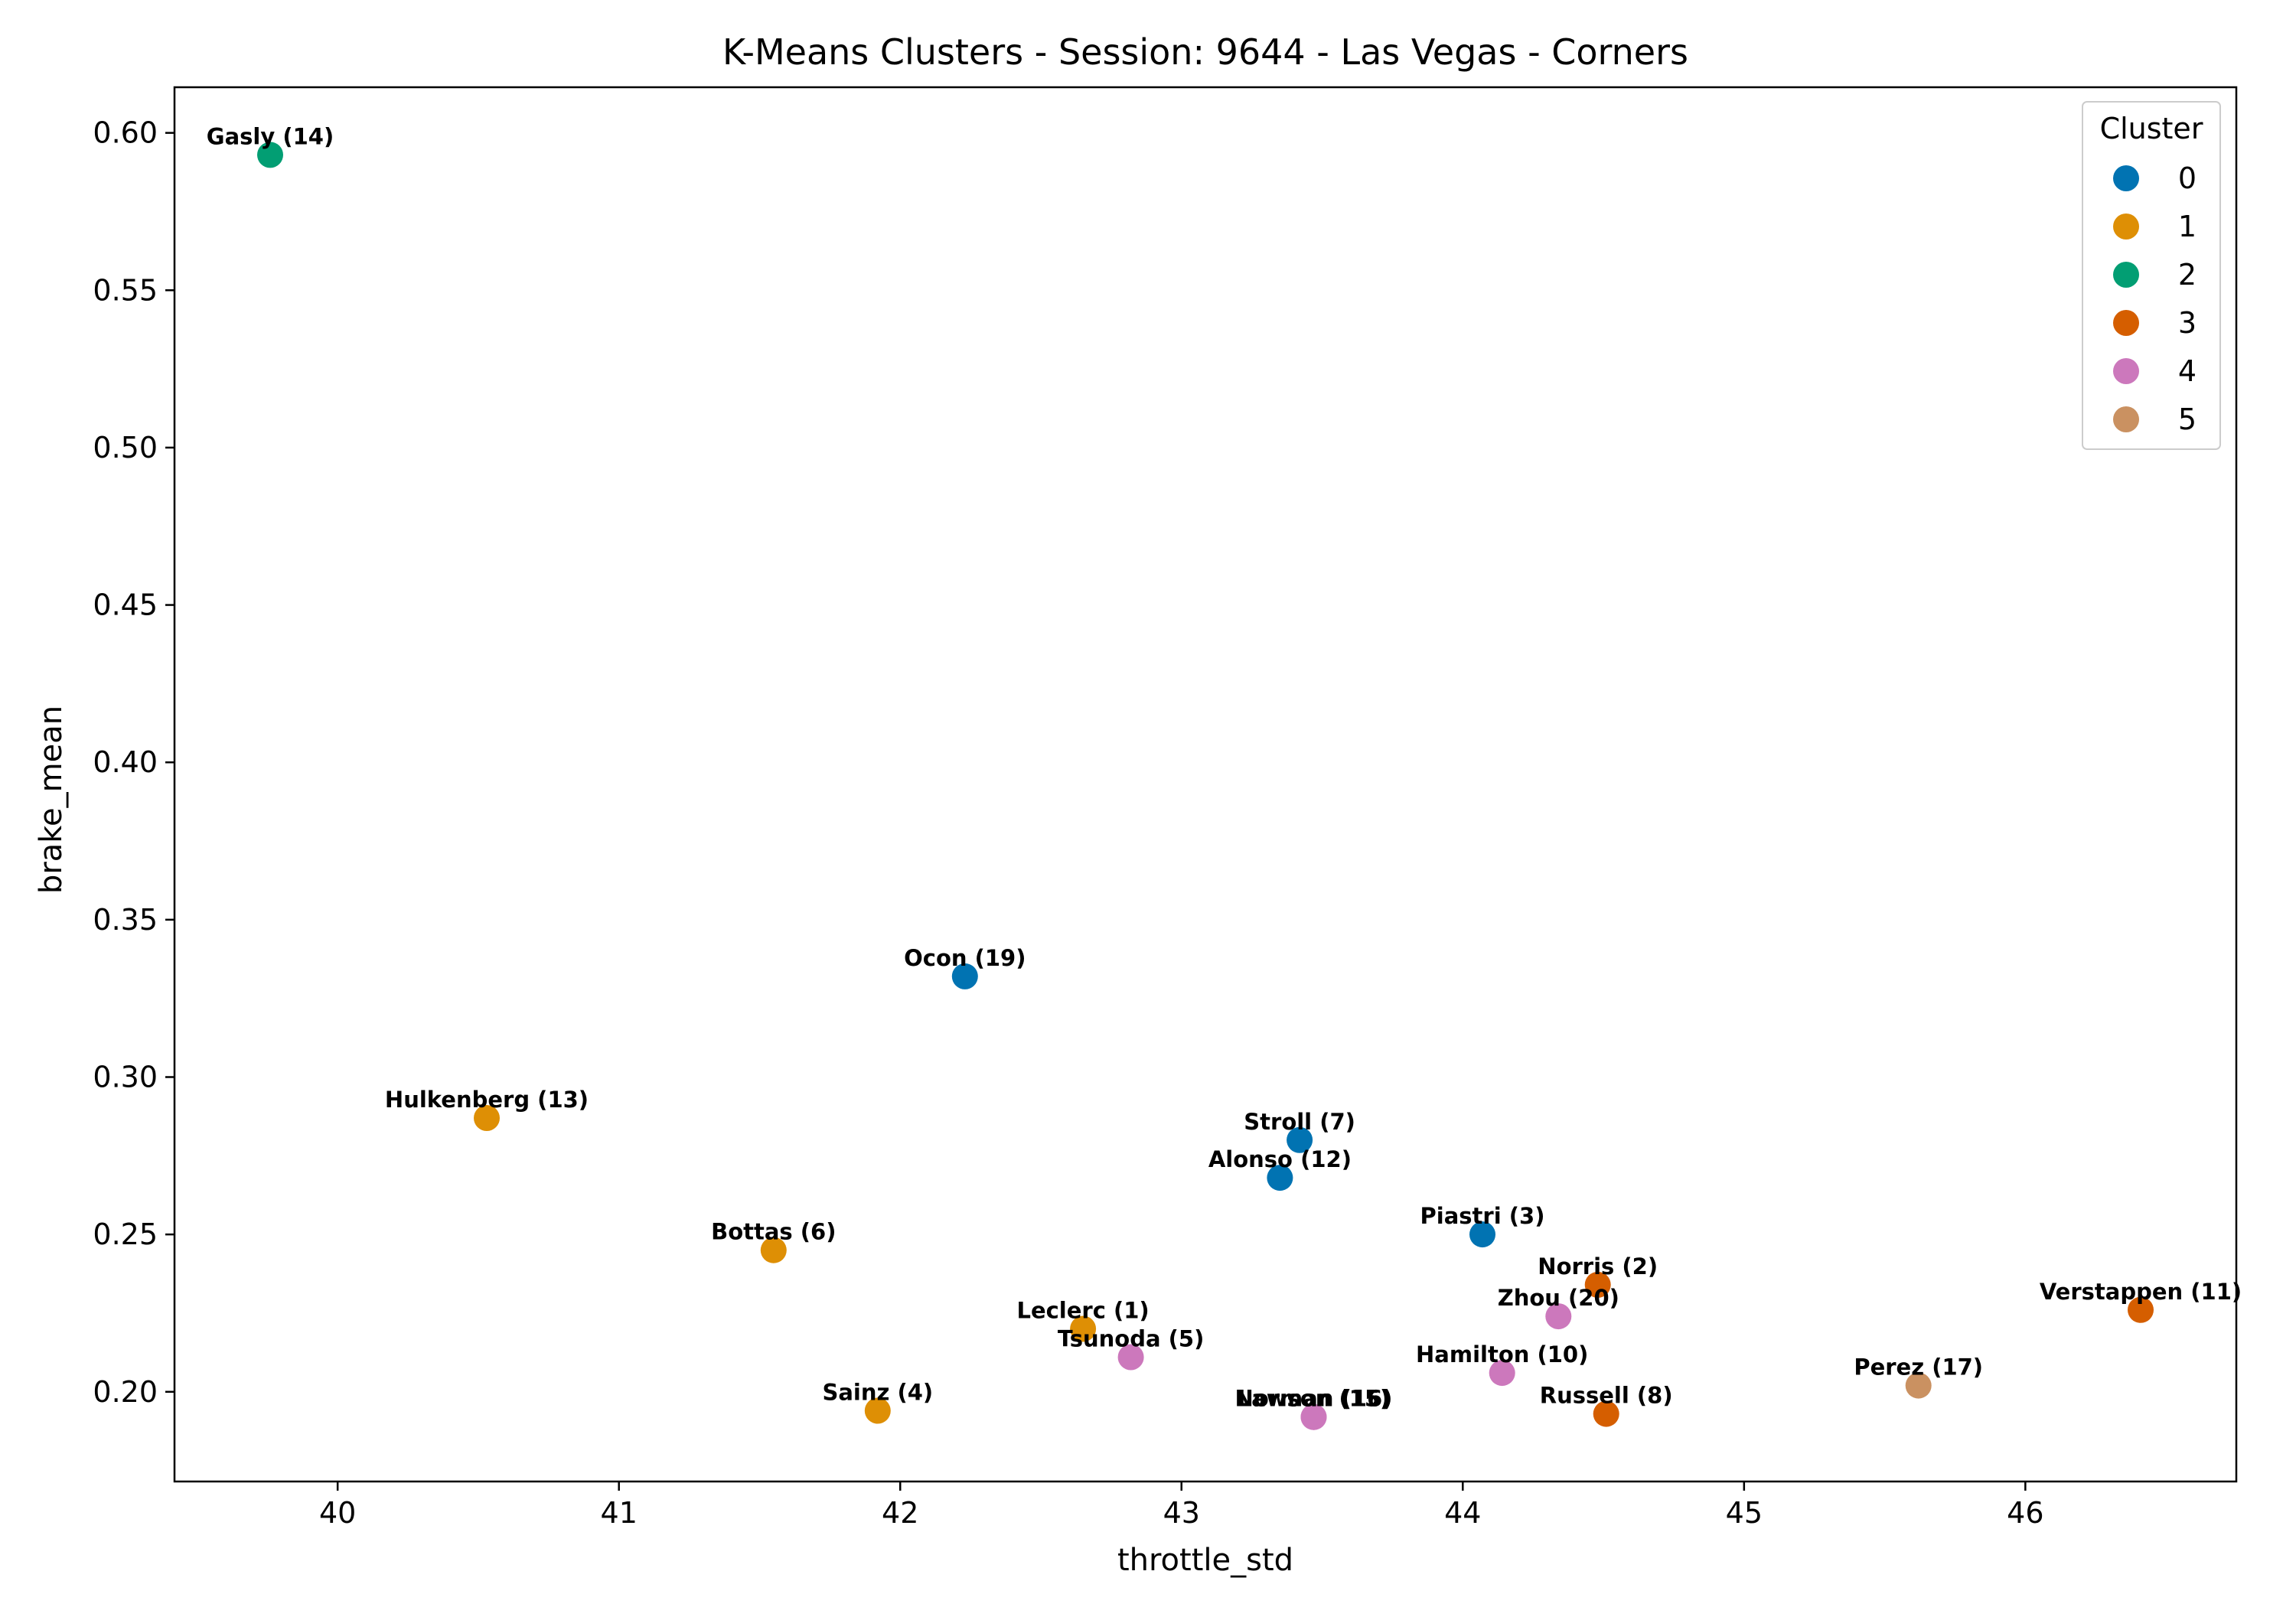 This screenshot has height=1607, width=2296. I want to click on y-tick-label: 0.35, so click(125, 920).